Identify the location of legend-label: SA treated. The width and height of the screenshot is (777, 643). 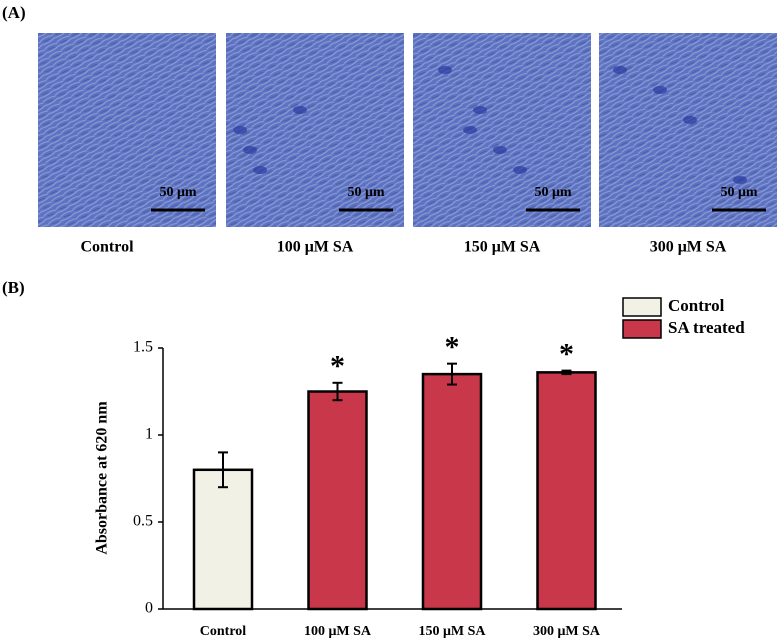
(706, 327).